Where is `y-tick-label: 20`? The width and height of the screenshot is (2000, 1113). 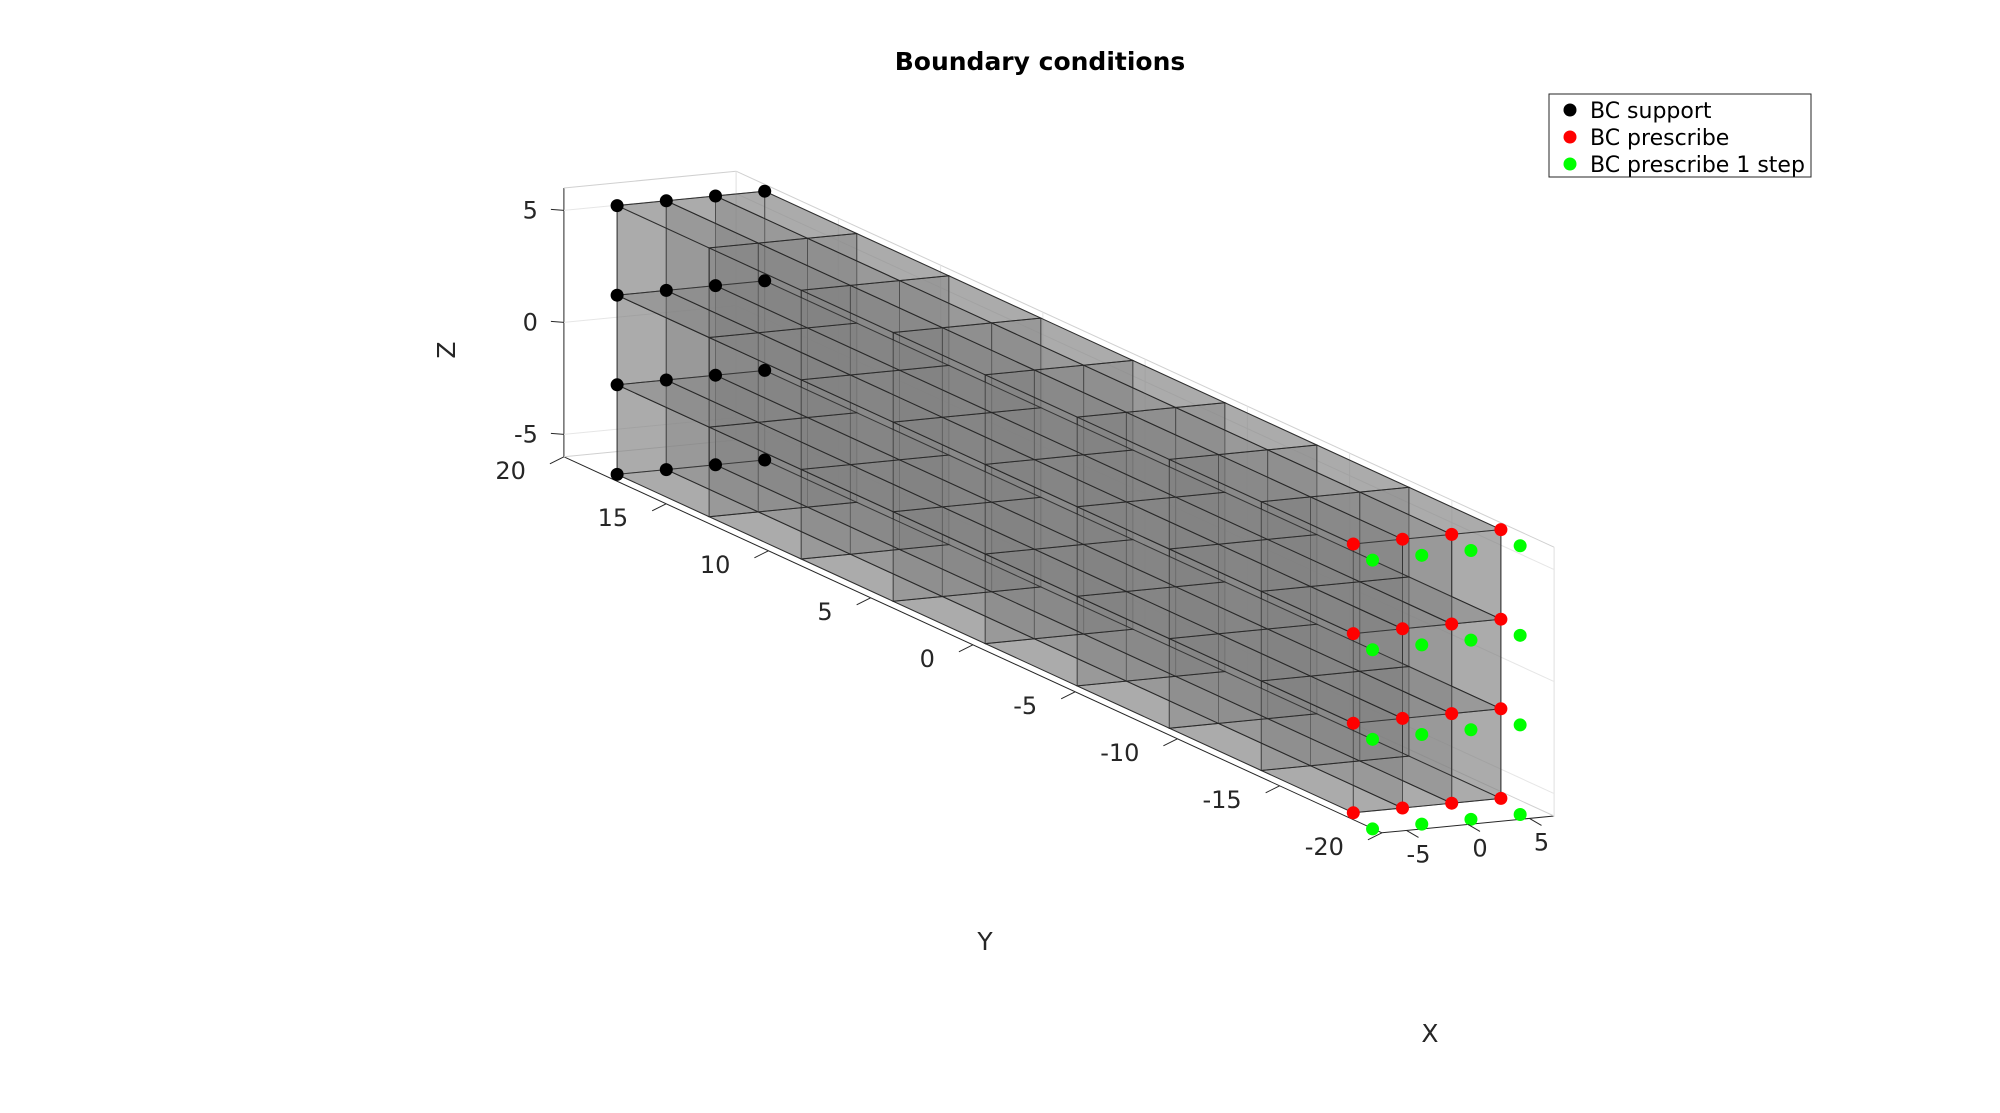
y-tick-label: 20 is located at coordinates (510, 471).